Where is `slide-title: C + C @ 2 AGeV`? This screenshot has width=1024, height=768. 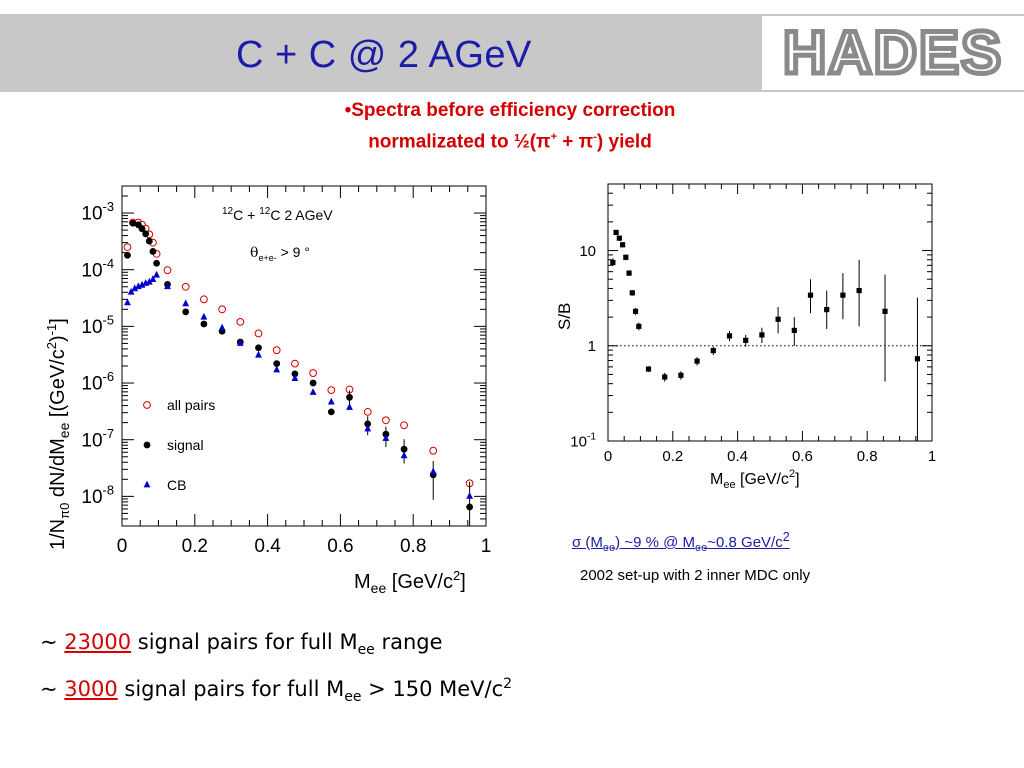
slide-title: C + C @ 2 AGeV is located at coordinates (384, 55).